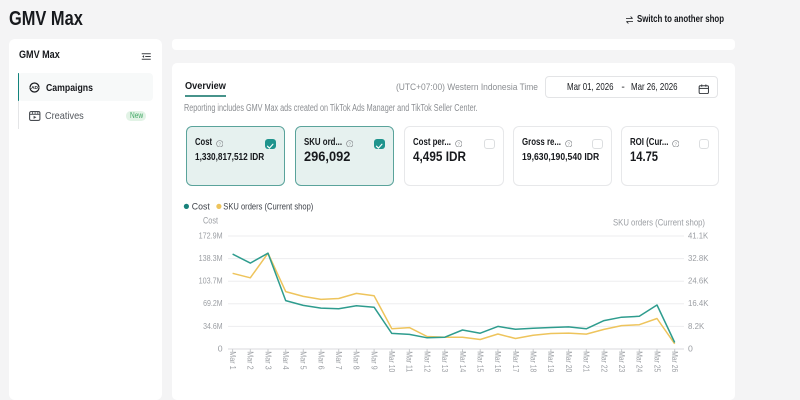 Image resolution: width=800 pixels, height=400 pixels. Describe the element at coordinates (587, 361) in the screenshot. I see `svg-text: Mar 21` at that location.